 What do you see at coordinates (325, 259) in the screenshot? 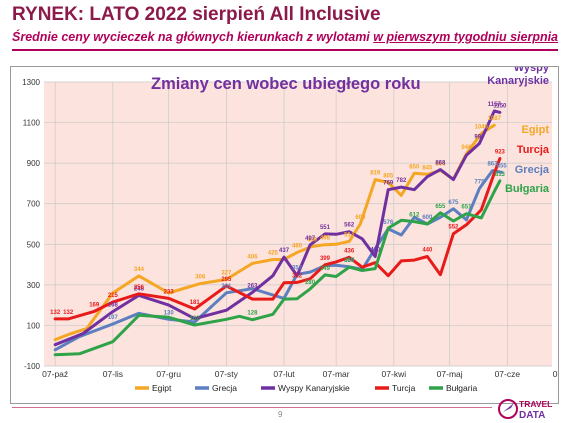
I see `data-label: 399` at bounding box center [325, 259].